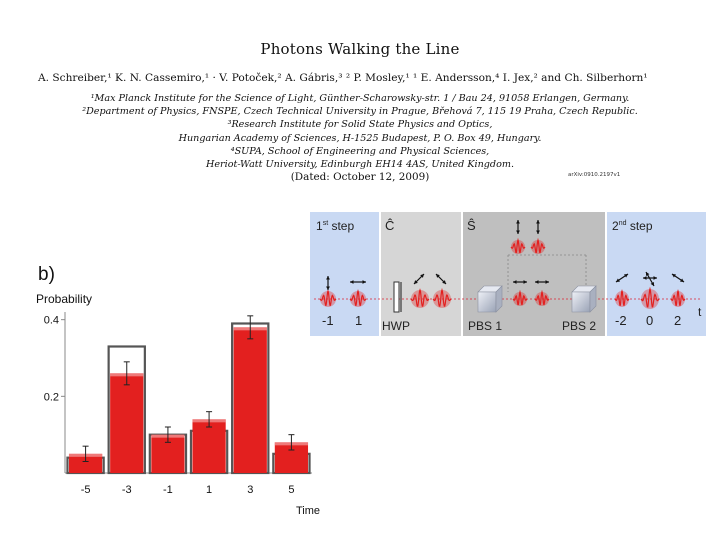 The width and height of the screenshot is (720, 540). I want to click on position-label: 2, so click(677, 320).